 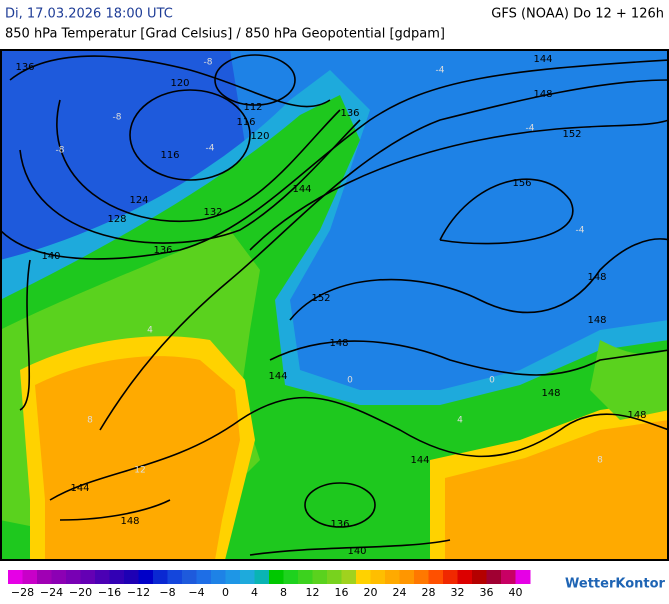 What do you see at coordinates (139, 471) in the screenshot?
I see `temperature-label: 12` at bounding box center [139, 471].